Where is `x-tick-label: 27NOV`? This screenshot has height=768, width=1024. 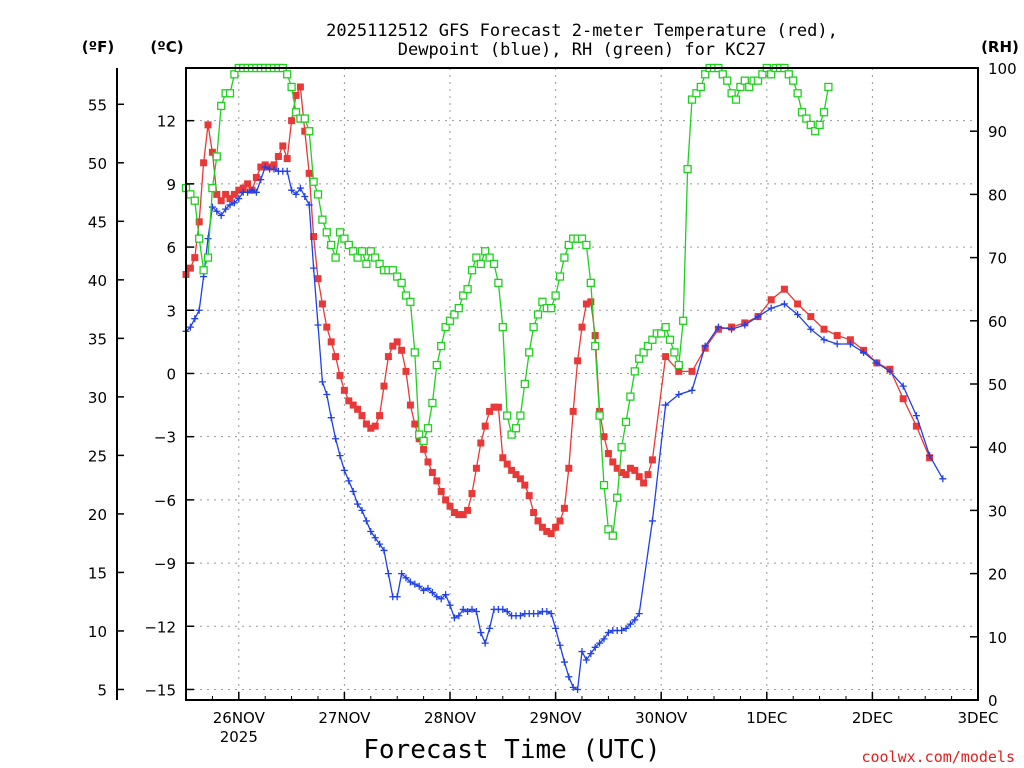 x-tick-label: 27NOV is located at coordinates (344, 718).